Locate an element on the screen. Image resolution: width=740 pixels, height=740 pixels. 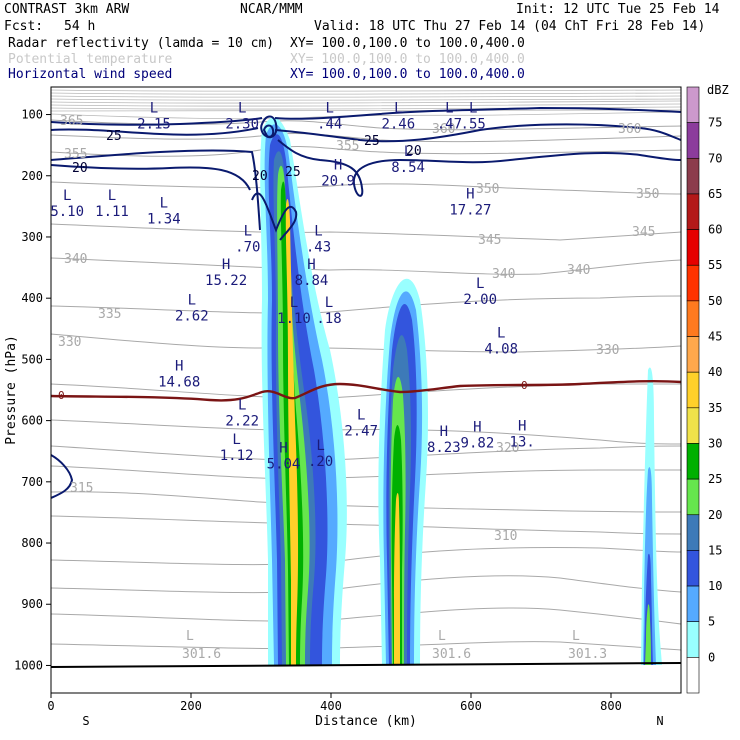
theta-dense-band is located at coordinates (366, 104).